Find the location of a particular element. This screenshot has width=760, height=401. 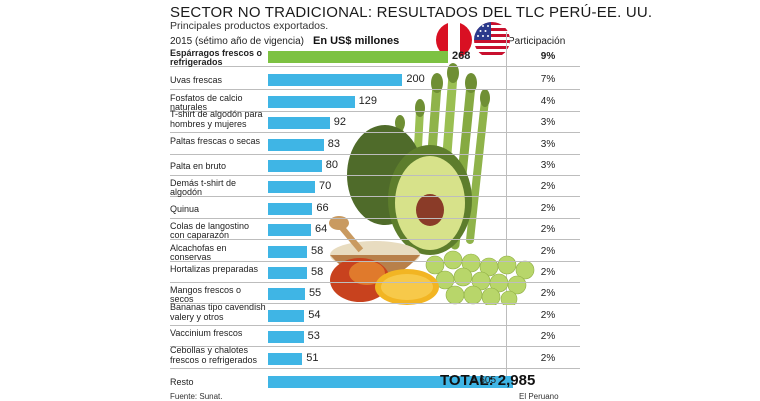

value-label: 66 is located at coordinates (322, 208).